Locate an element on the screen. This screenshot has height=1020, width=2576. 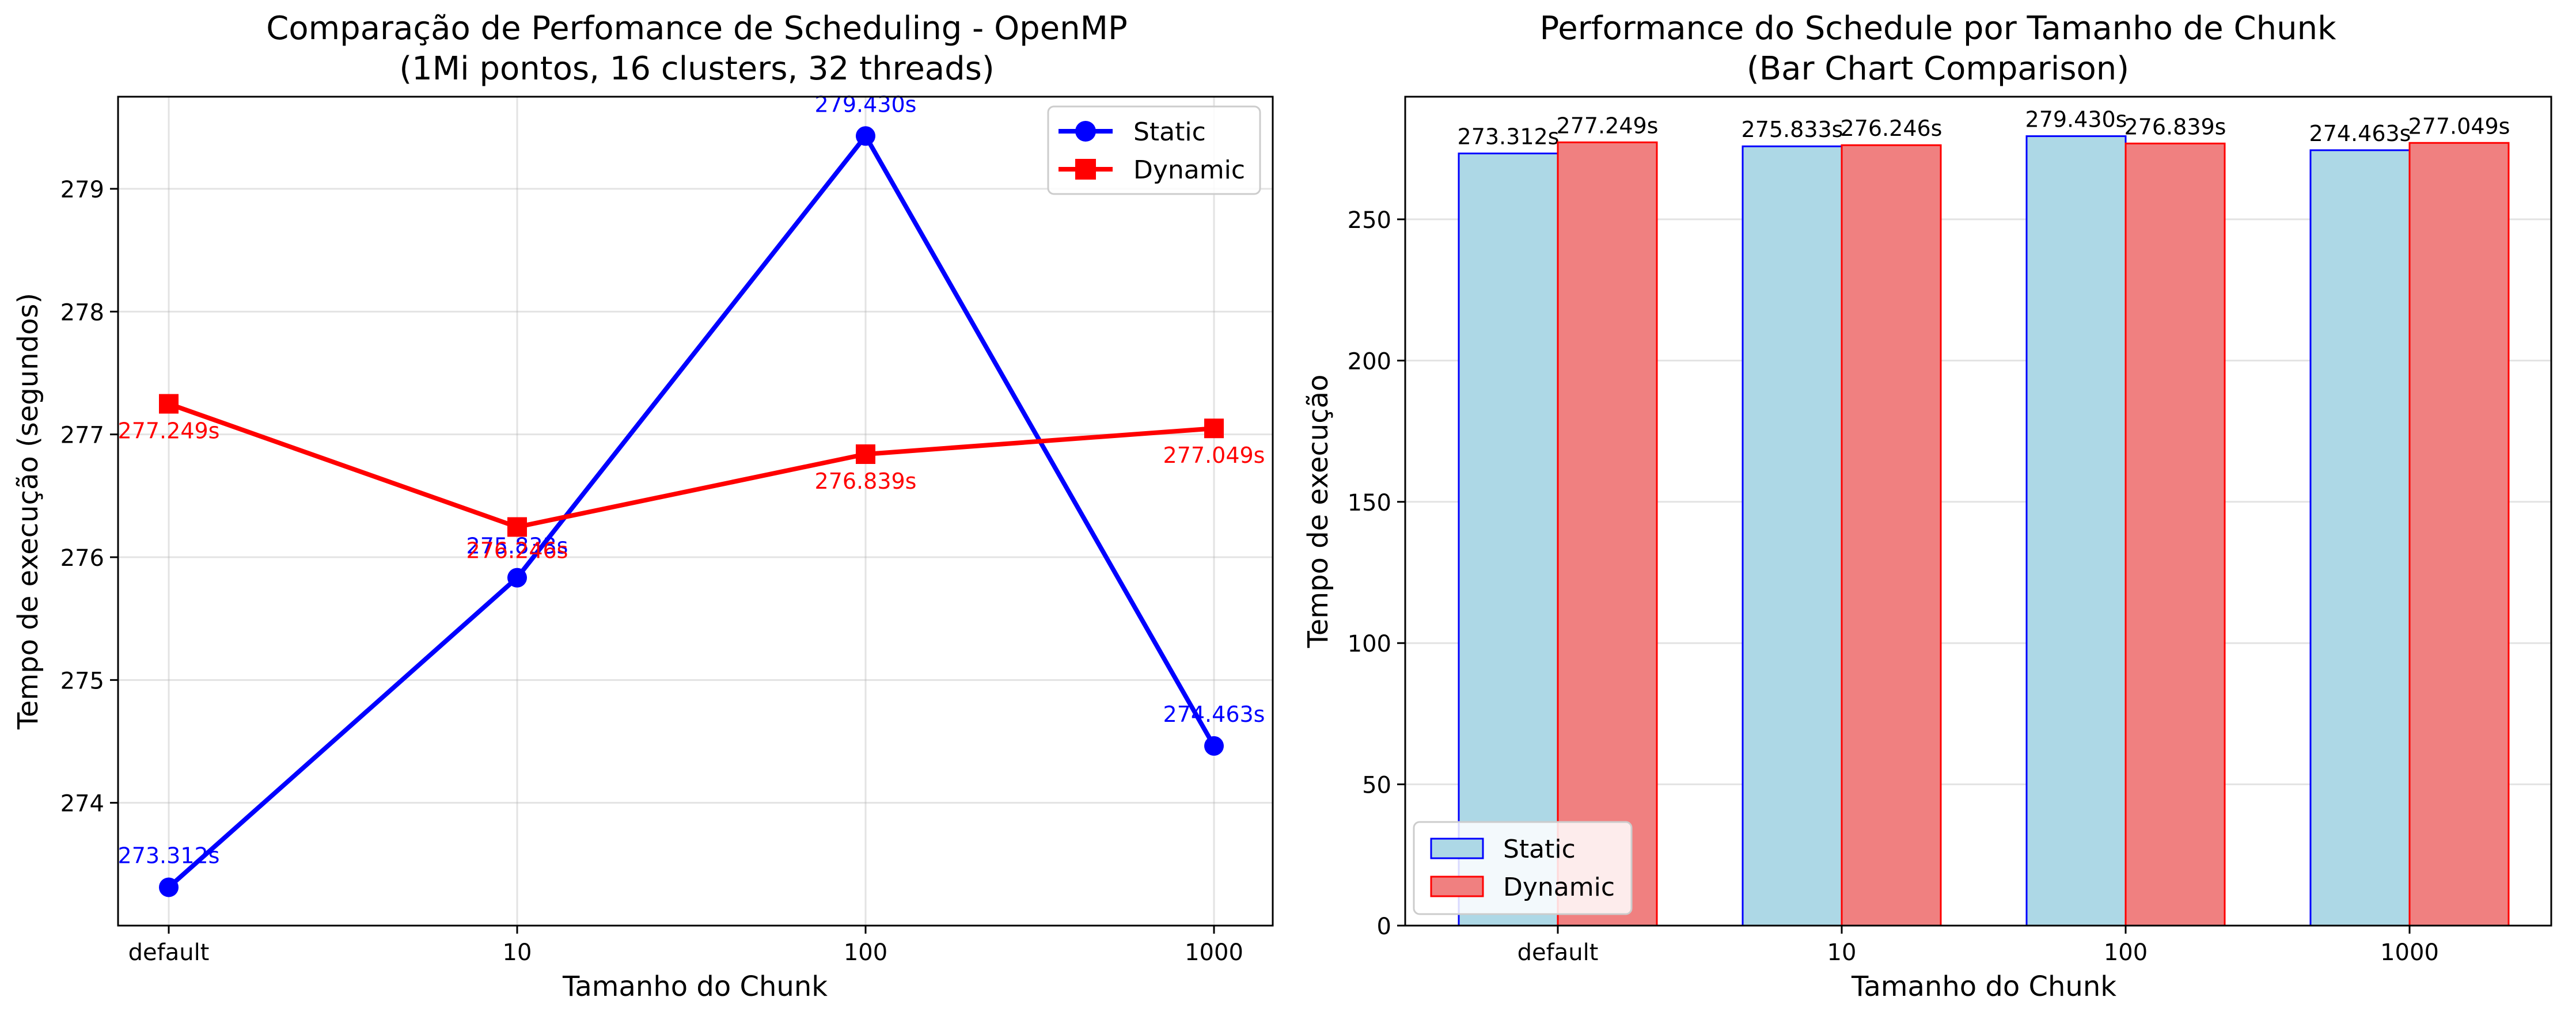
dynamic-bar-value-label: 277.249s is located at coordinates (1608, 125).